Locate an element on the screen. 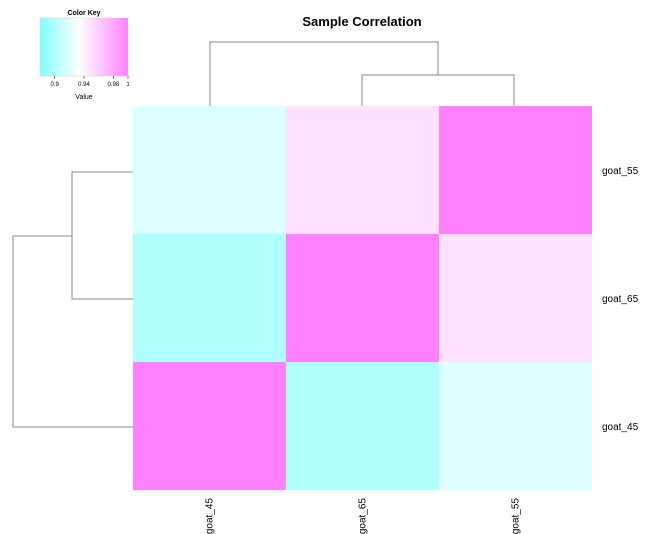  column-labels: goat_45 goat_65 goat_55 is located at coordinates (363, 516).